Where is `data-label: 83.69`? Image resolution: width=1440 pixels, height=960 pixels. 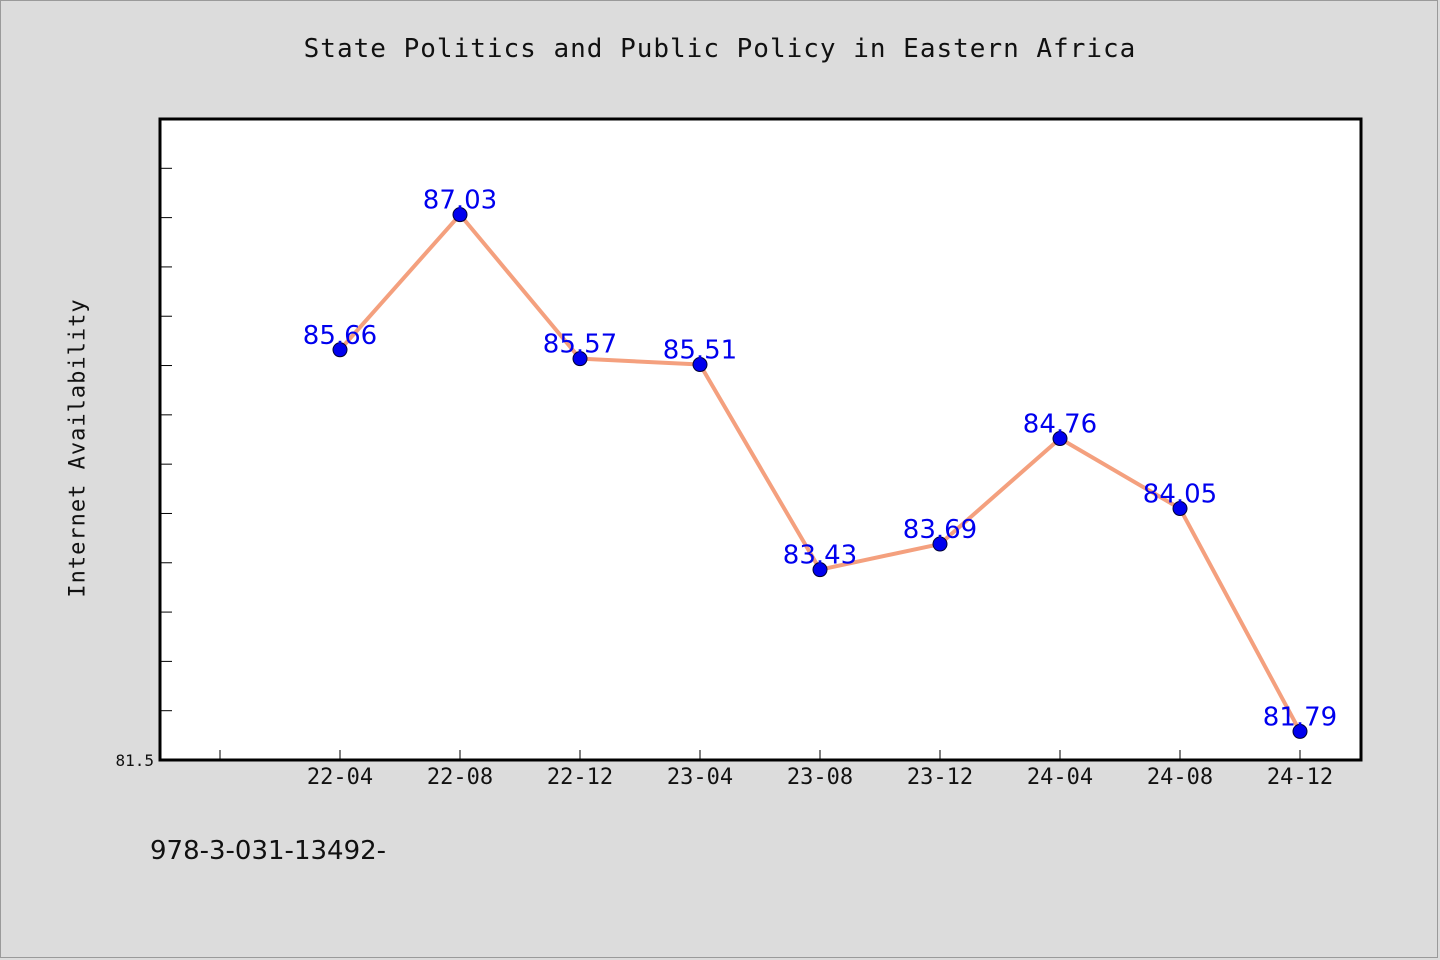 data-label: 83.69 is located at coordinates (940, 530).